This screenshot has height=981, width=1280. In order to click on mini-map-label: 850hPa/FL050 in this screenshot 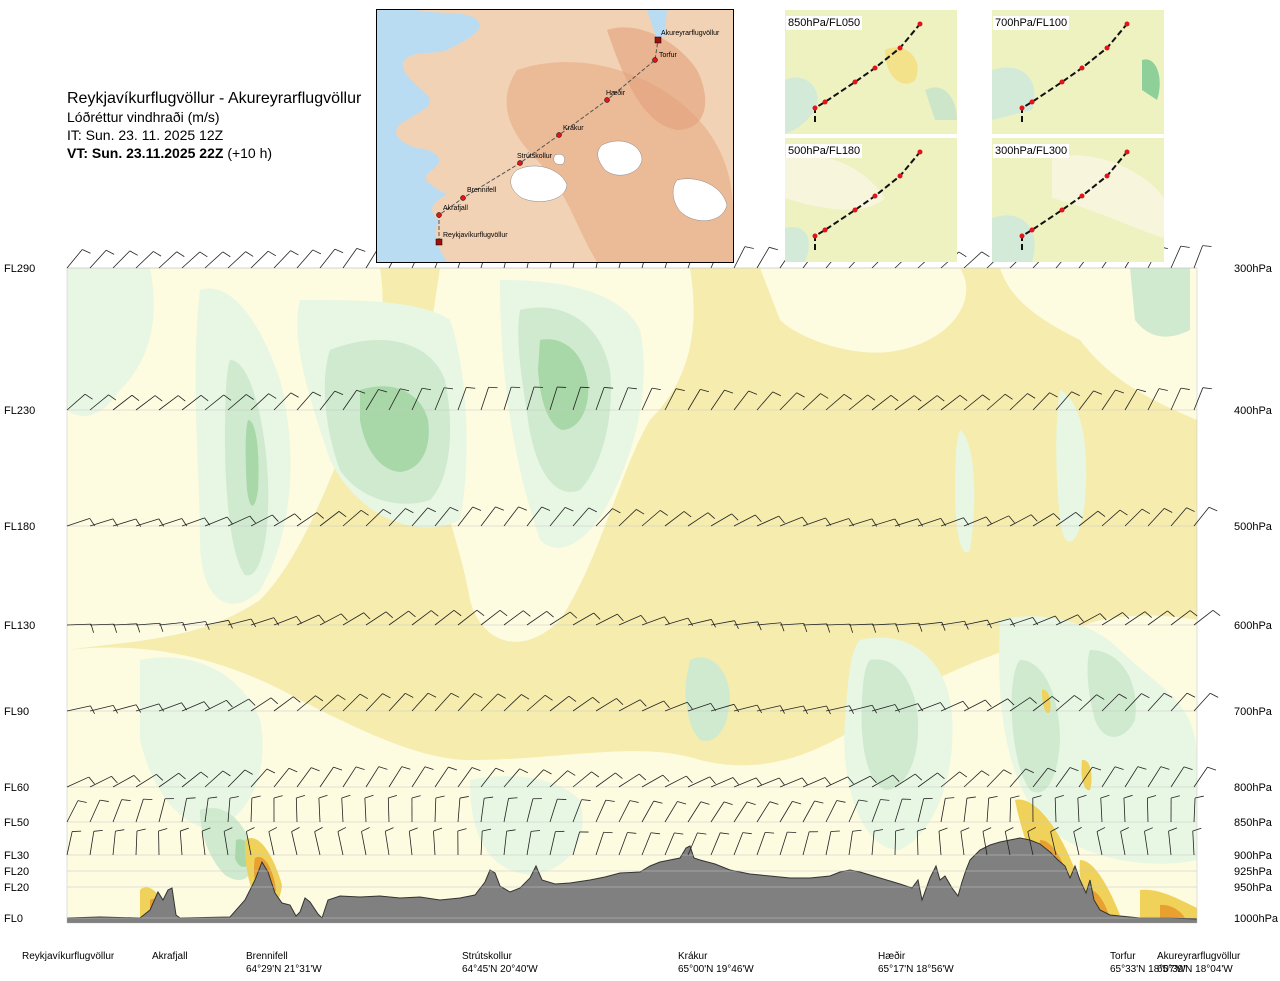, I will do `click(824, 23)`.